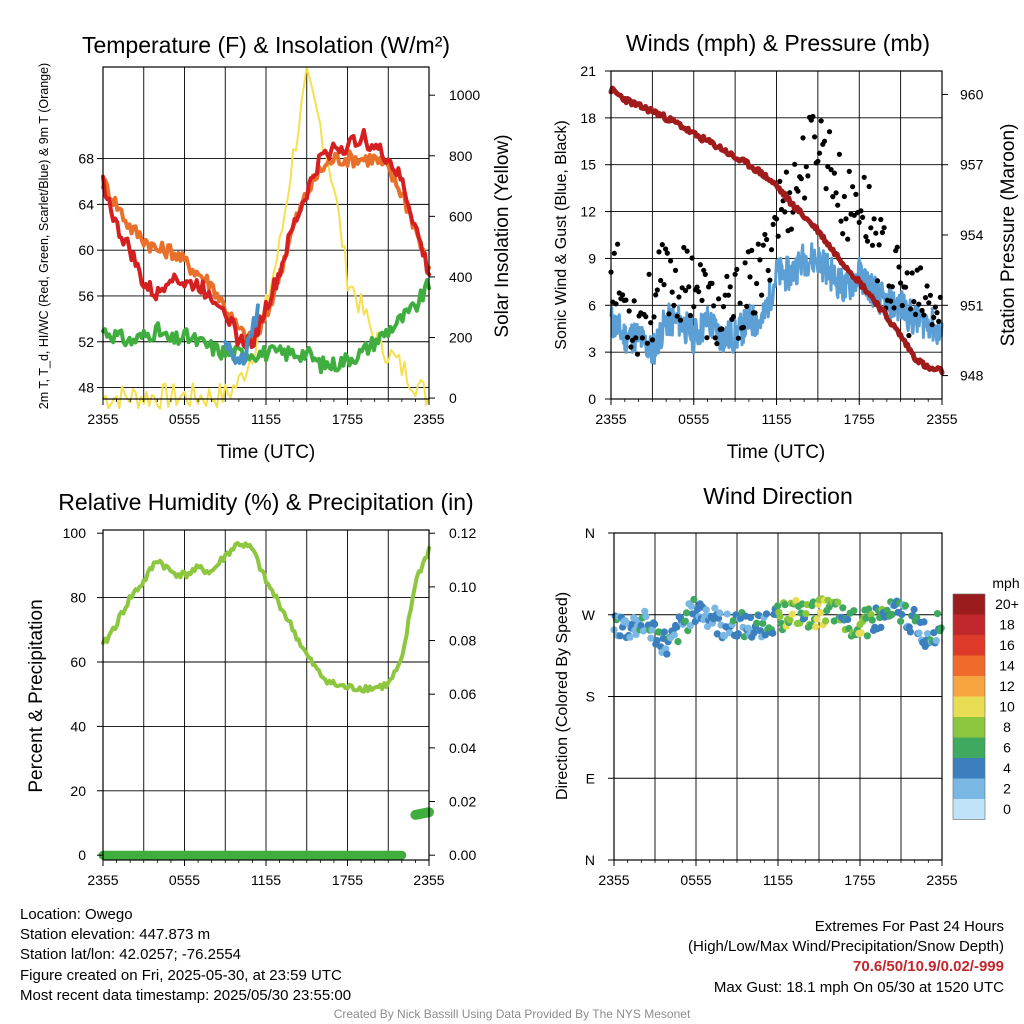 The width and height of the screenshot is (1024, 1024). What do you see at coordinates (610, 419) in the screenshot?
I see `x-tick-label: 2355` at bounding box center [610, 419].